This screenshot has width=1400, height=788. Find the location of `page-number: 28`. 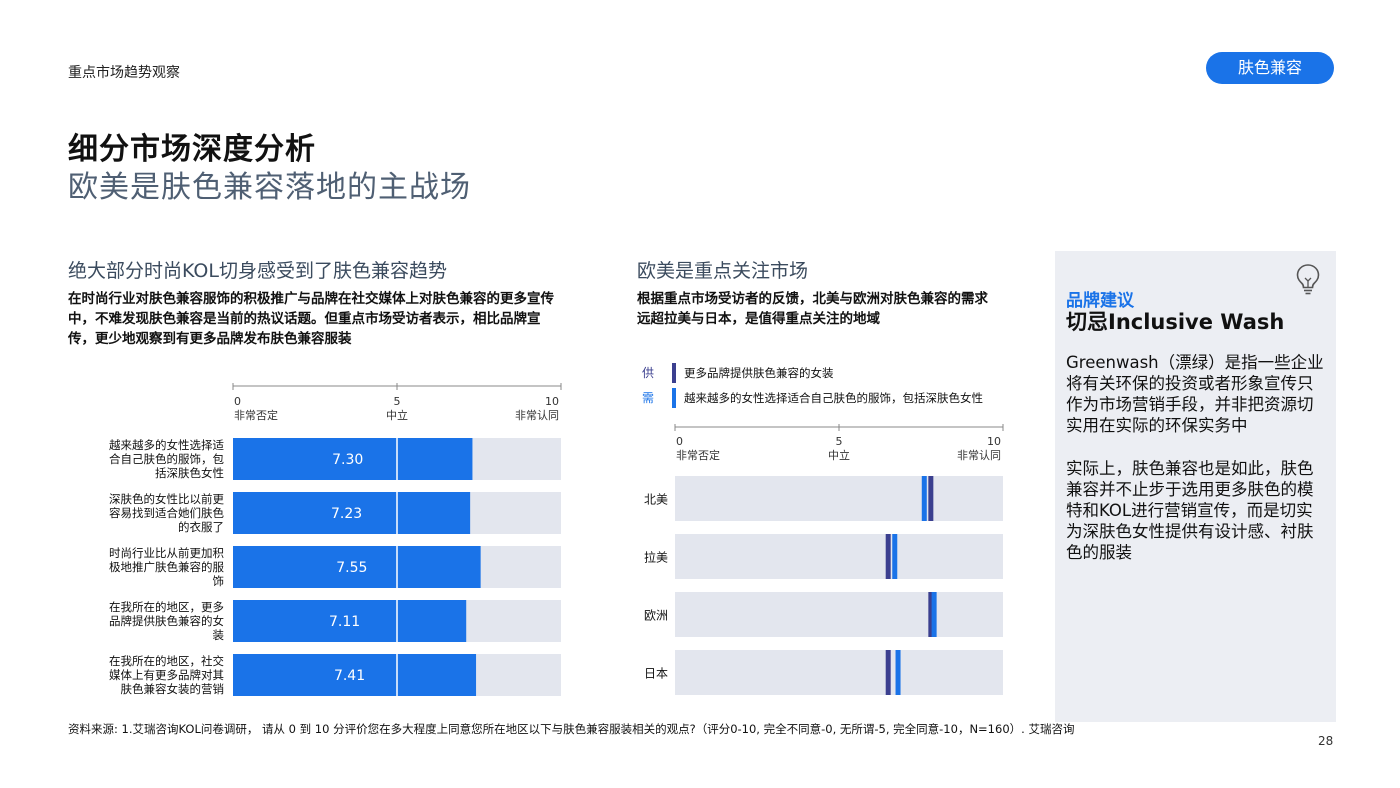

page-number: 28 is located at coordinates (1326, 741).